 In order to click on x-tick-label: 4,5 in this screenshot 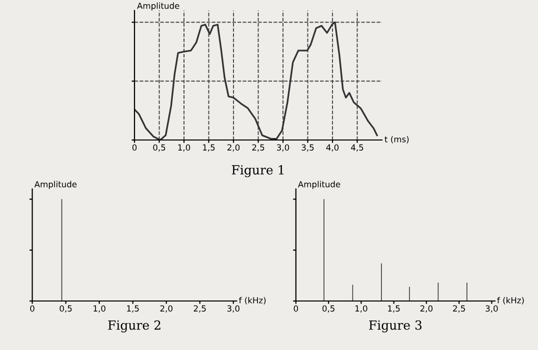, I will do `click(357, 148)`.